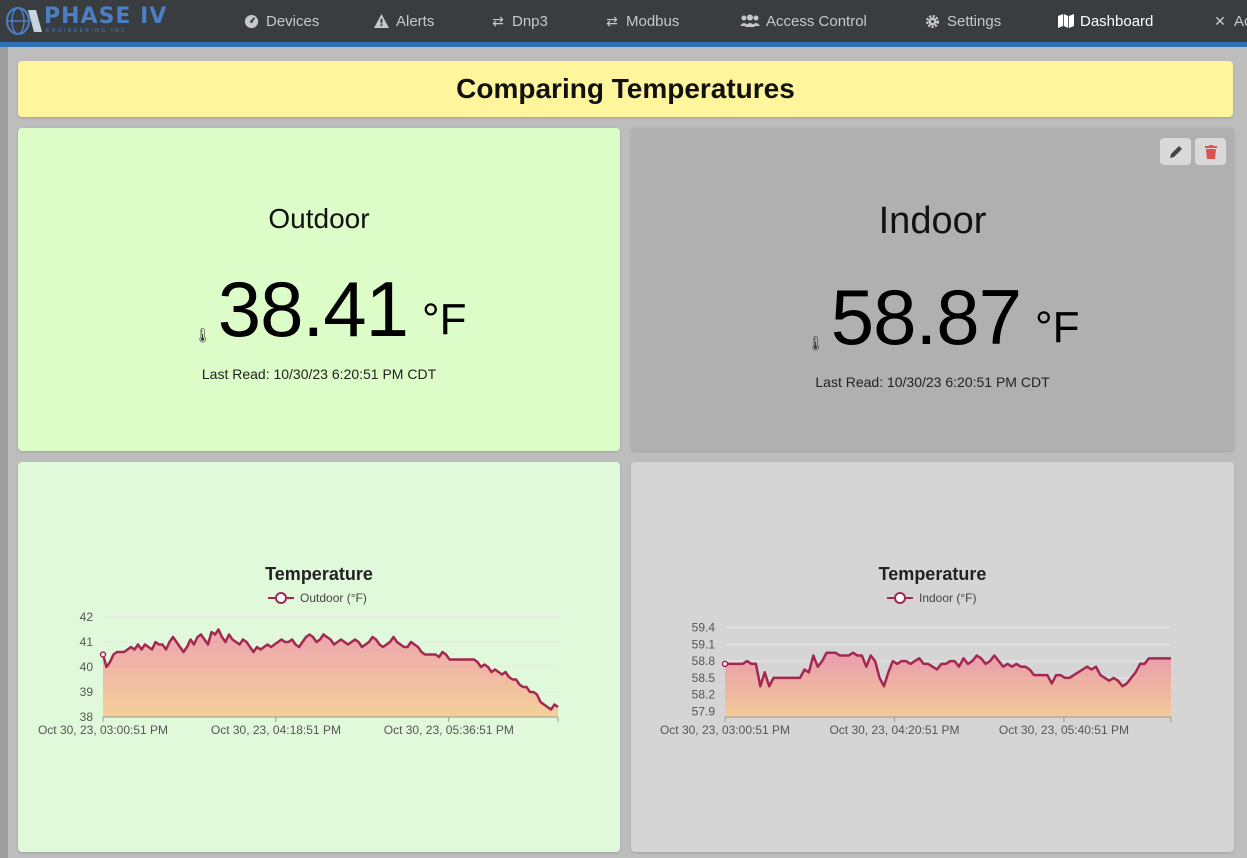 Image resolution: width=1247 pixels, height=858 pixels. Describe the element at coordinates (704, 628) in the screenshot. I see `y-tick-label: 59.4` at that location.